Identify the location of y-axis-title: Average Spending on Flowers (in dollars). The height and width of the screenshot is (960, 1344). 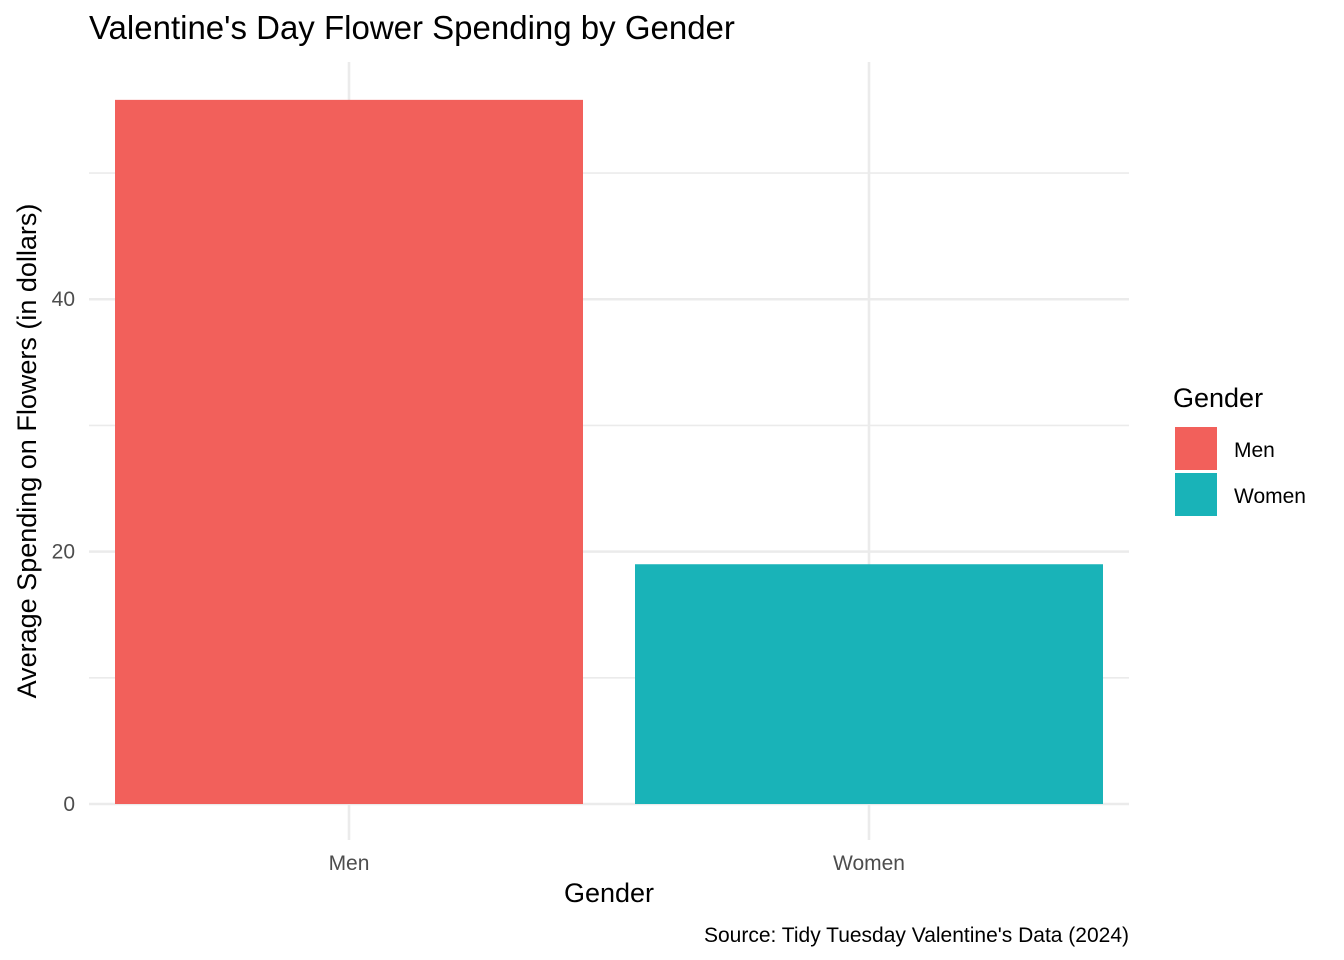
(27, 451).